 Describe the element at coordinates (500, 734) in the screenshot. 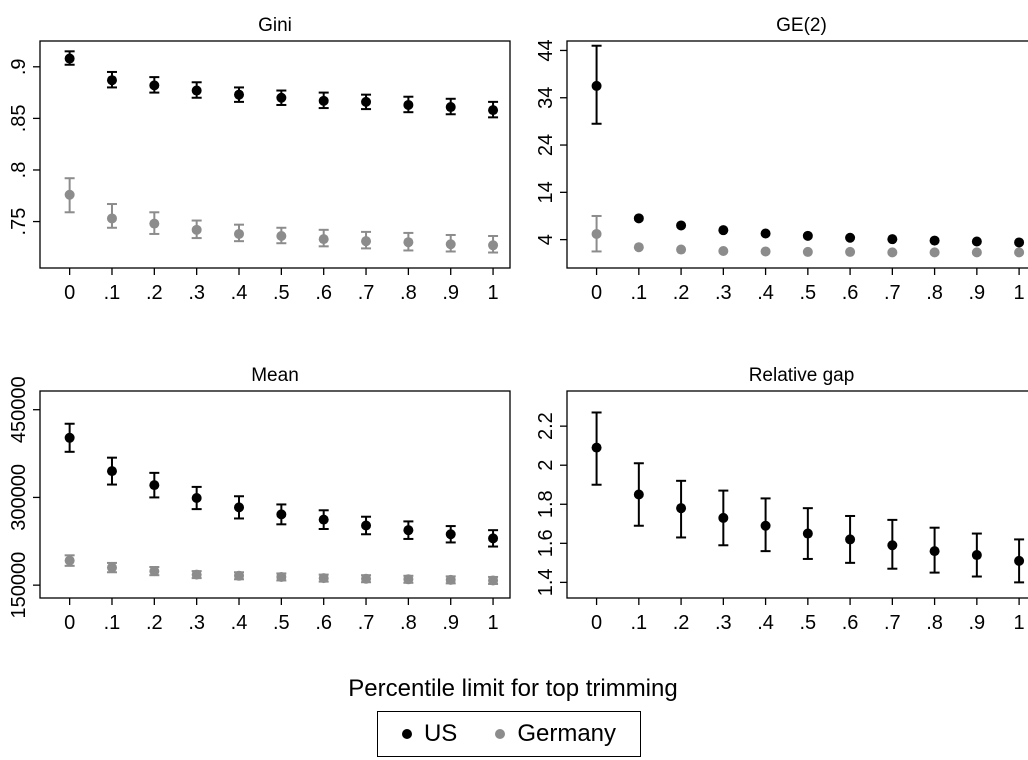

I see `legend-marker-germany` at that location.